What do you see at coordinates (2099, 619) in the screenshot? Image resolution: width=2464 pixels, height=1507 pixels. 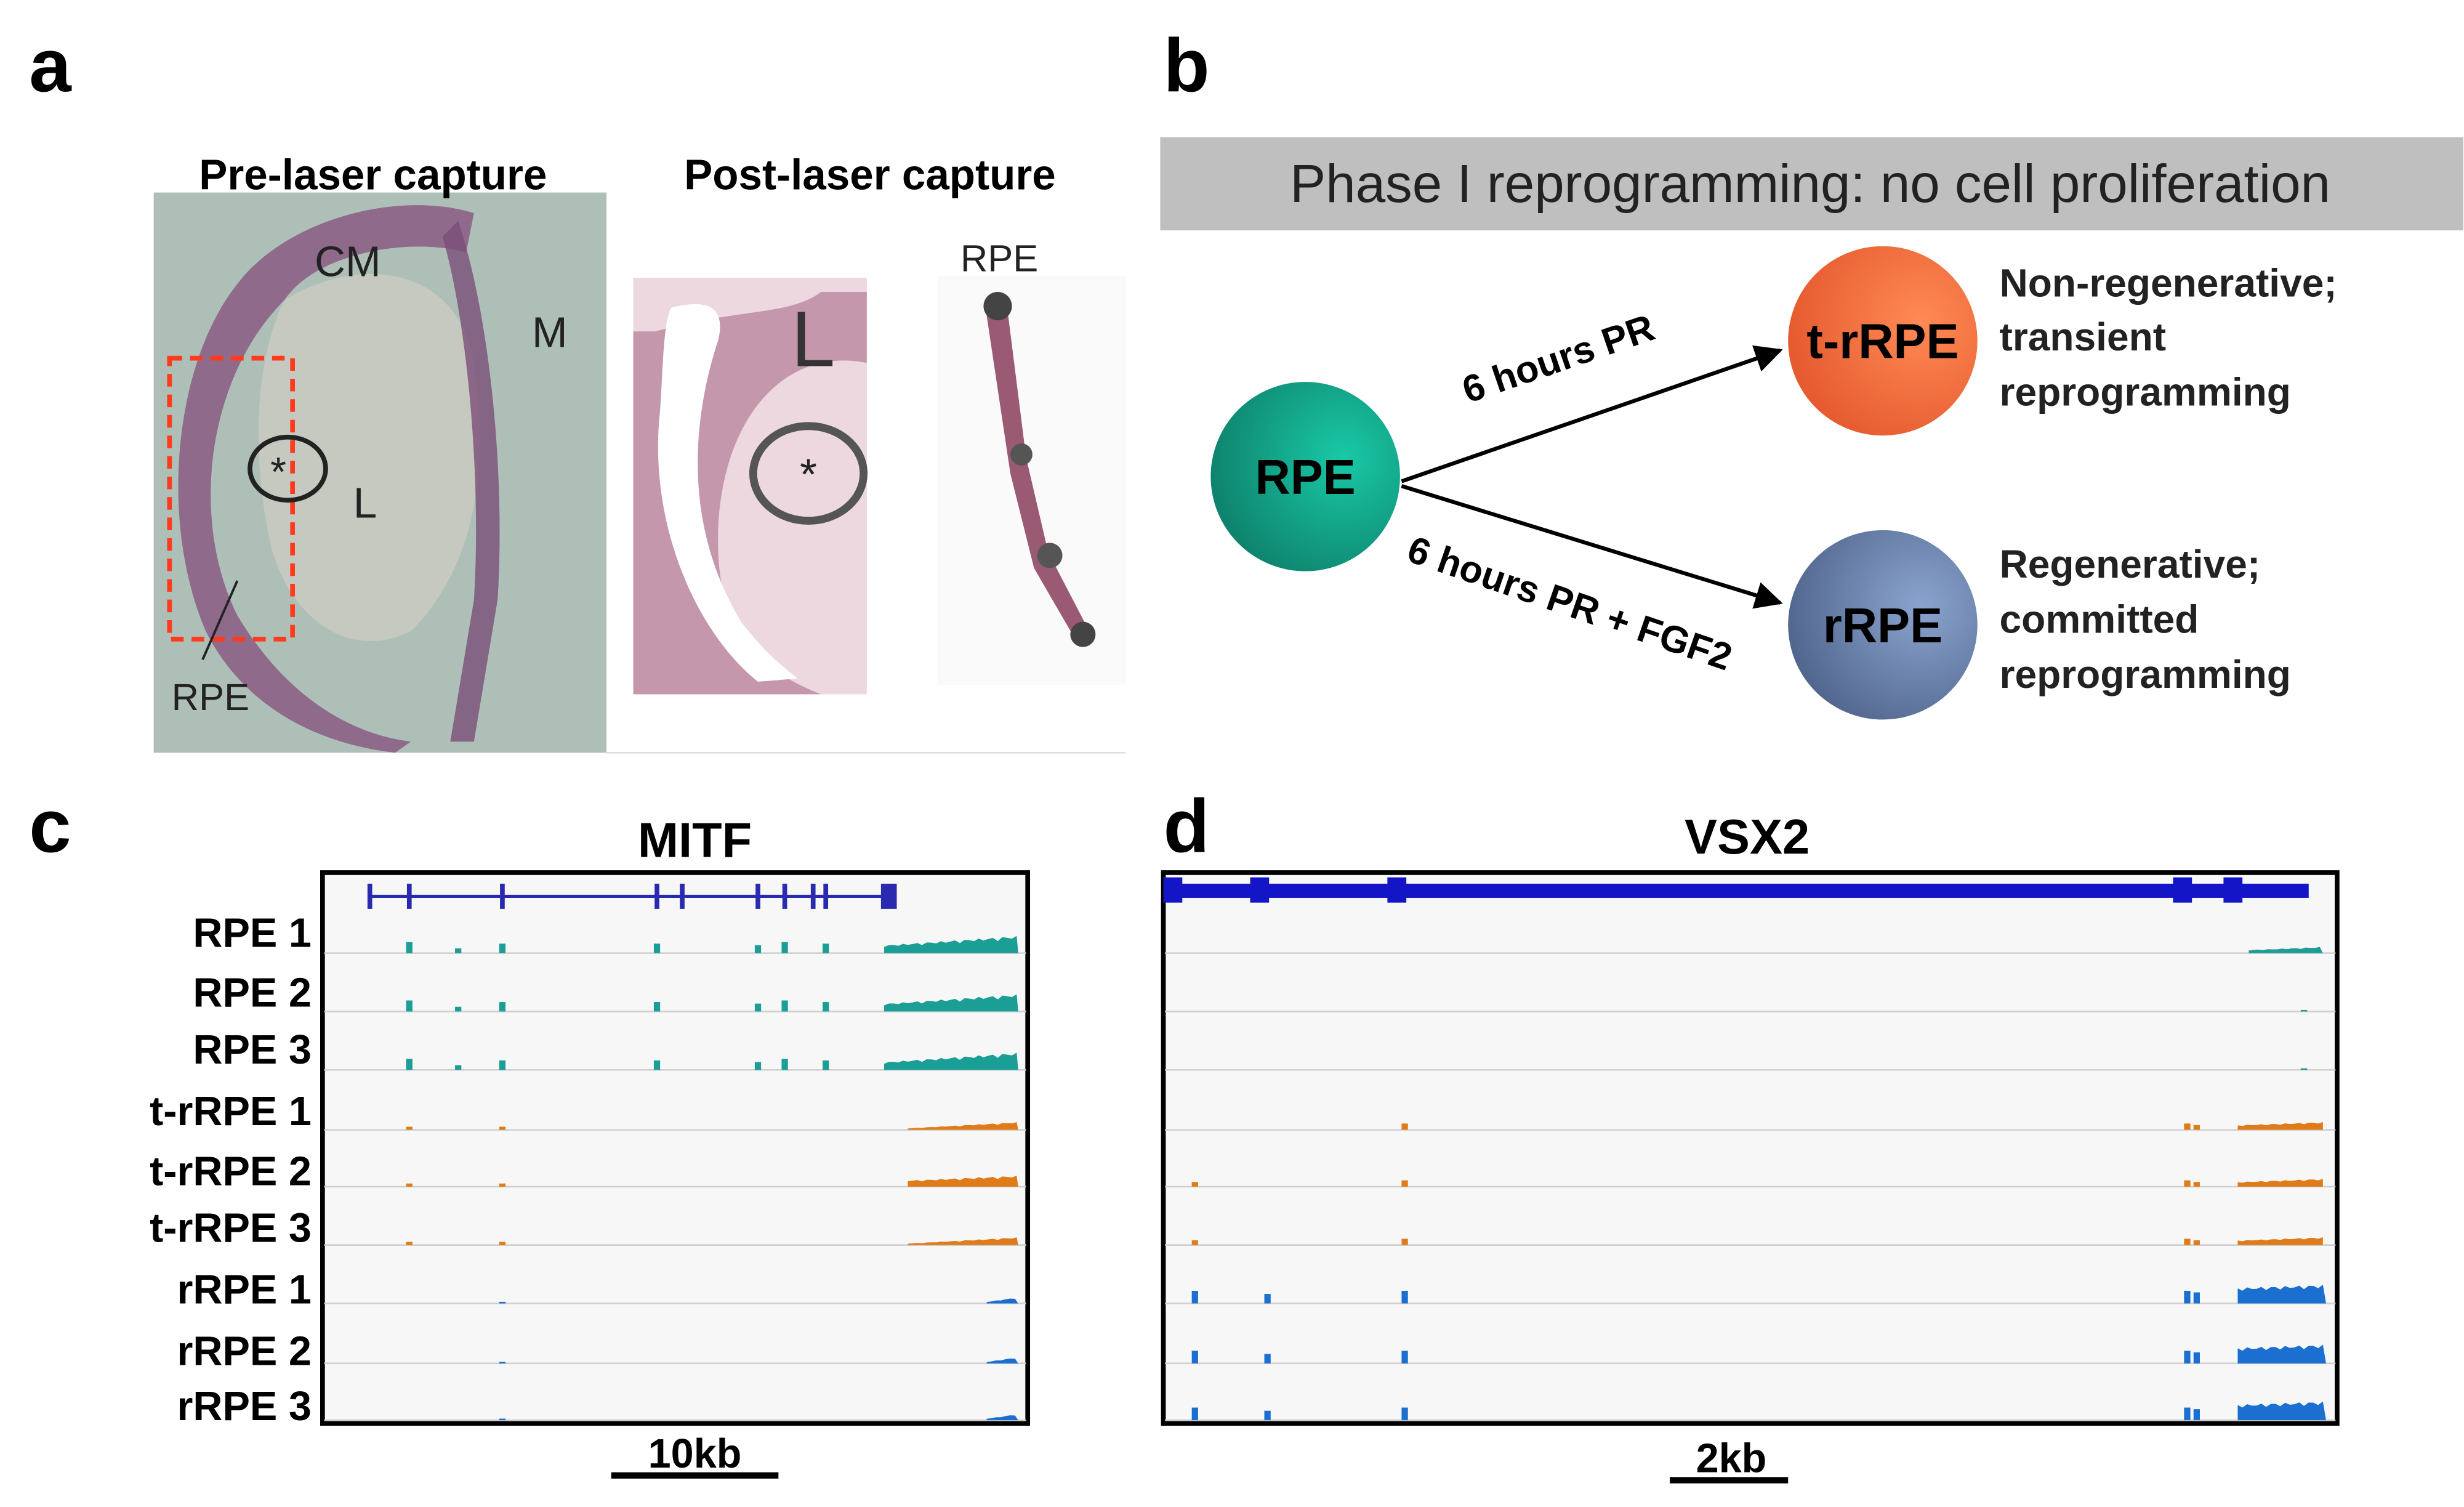 I see `description: committed` at bounding box center [2099, 619].